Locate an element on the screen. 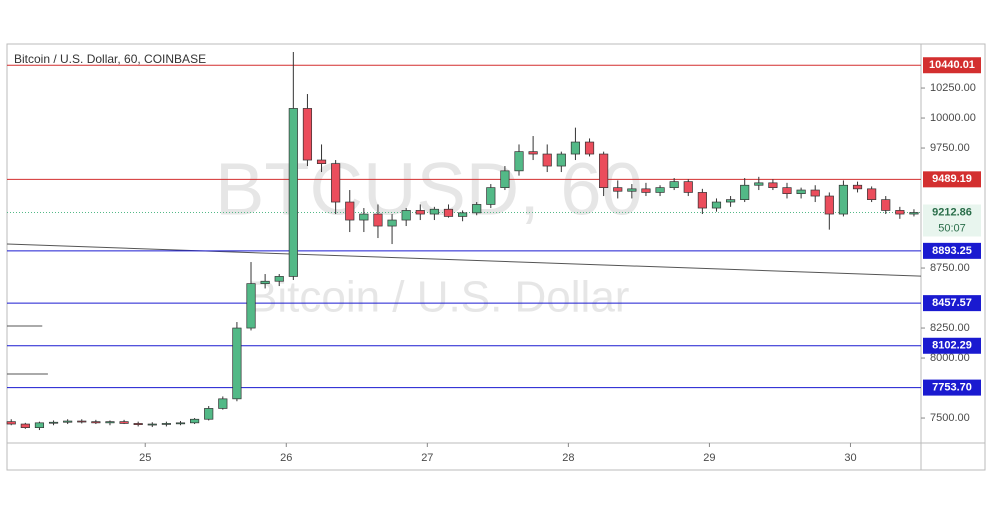 The width and height of the screenshot is (991, 507). x-tick-label: 28 is located at coordinates (568, 458).